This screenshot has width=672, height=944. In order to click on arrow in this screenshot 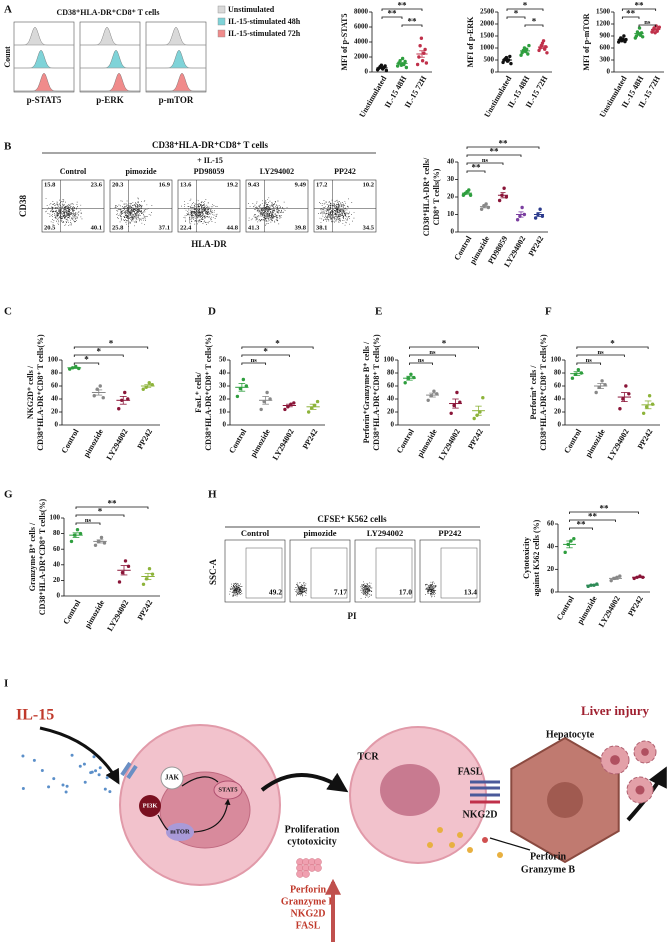, I will do `click(79, 755)`.